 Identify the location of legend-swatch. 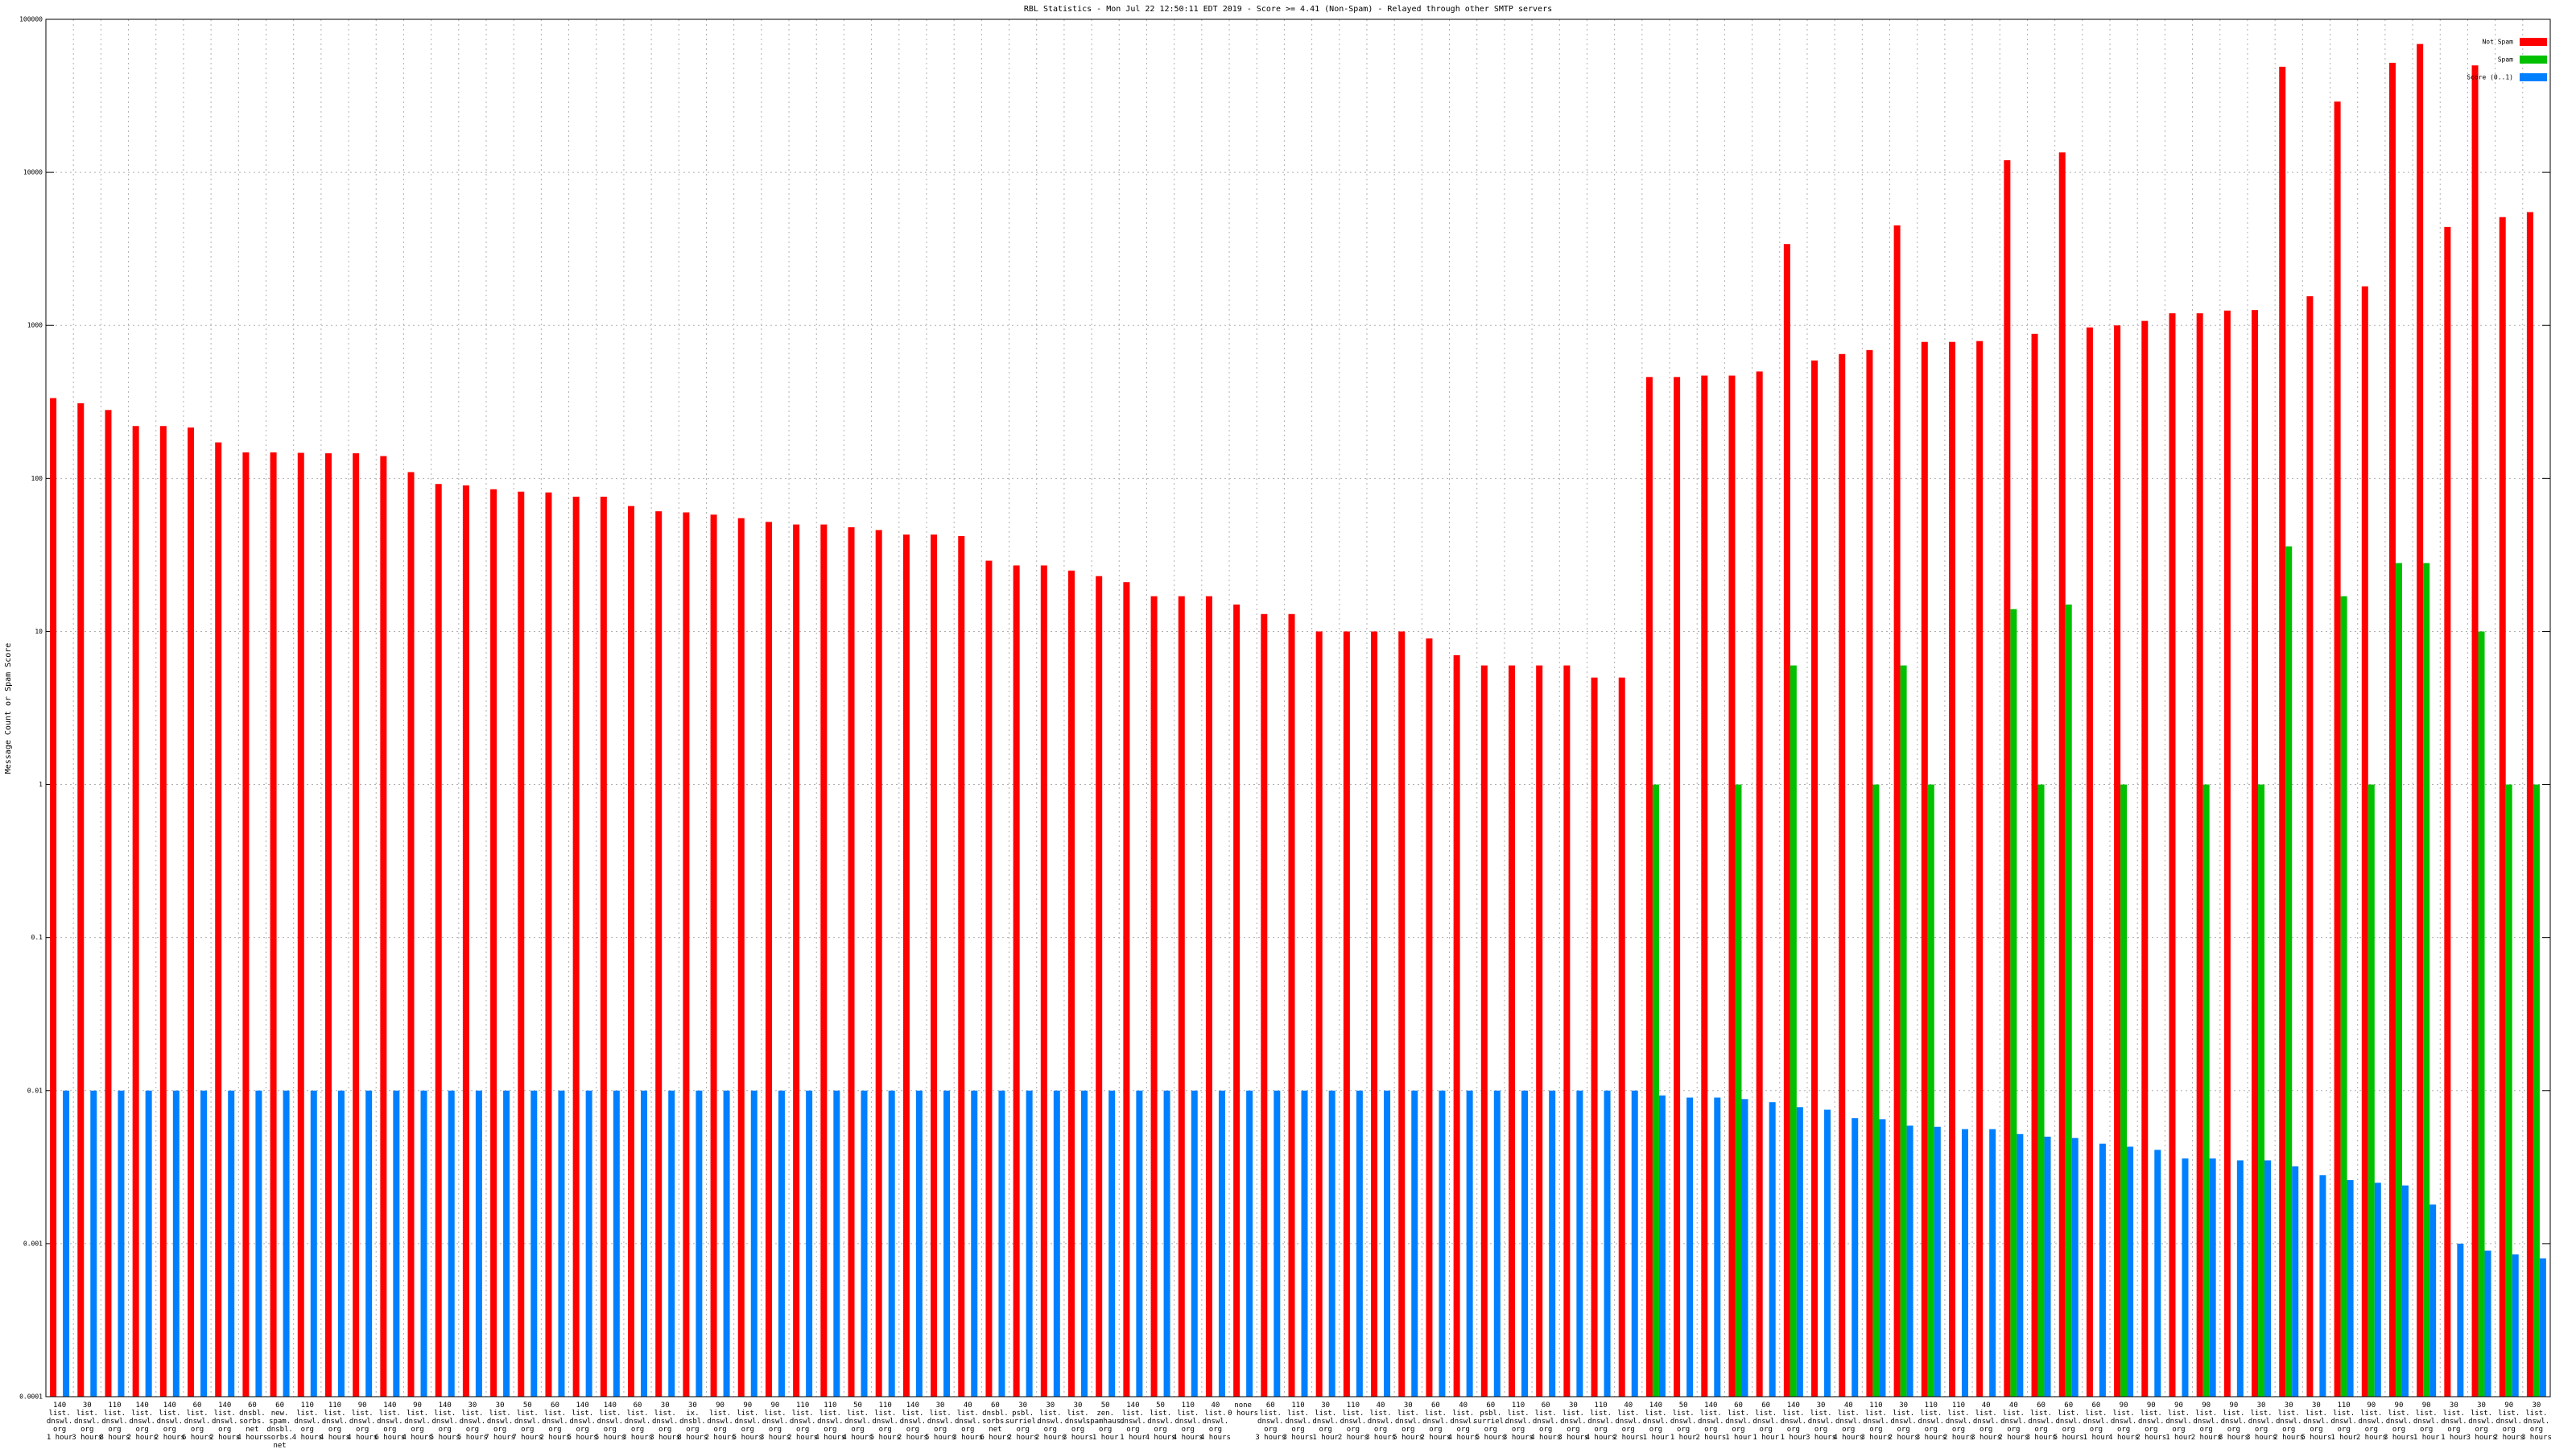
(2533, 77).